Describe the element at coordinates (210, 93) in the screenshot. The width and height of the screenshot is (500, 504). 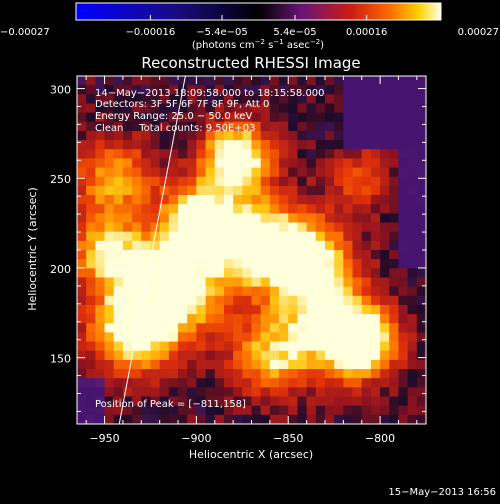
I see `annotation-time: 14−May−2013 18:09:58.000 to 18:15:58.000` at that location.